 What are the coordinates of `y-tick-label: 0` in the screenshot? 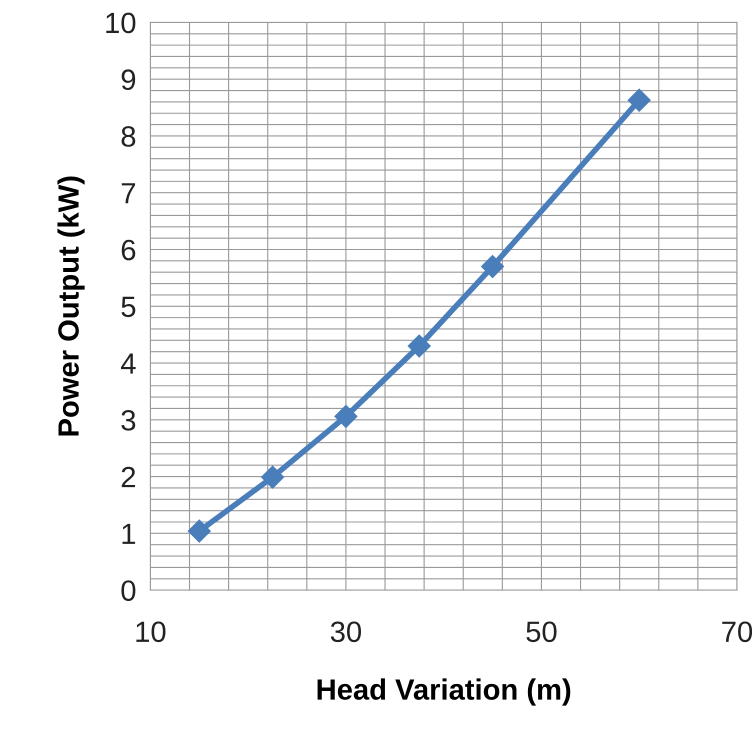 It's located at (128, 590).